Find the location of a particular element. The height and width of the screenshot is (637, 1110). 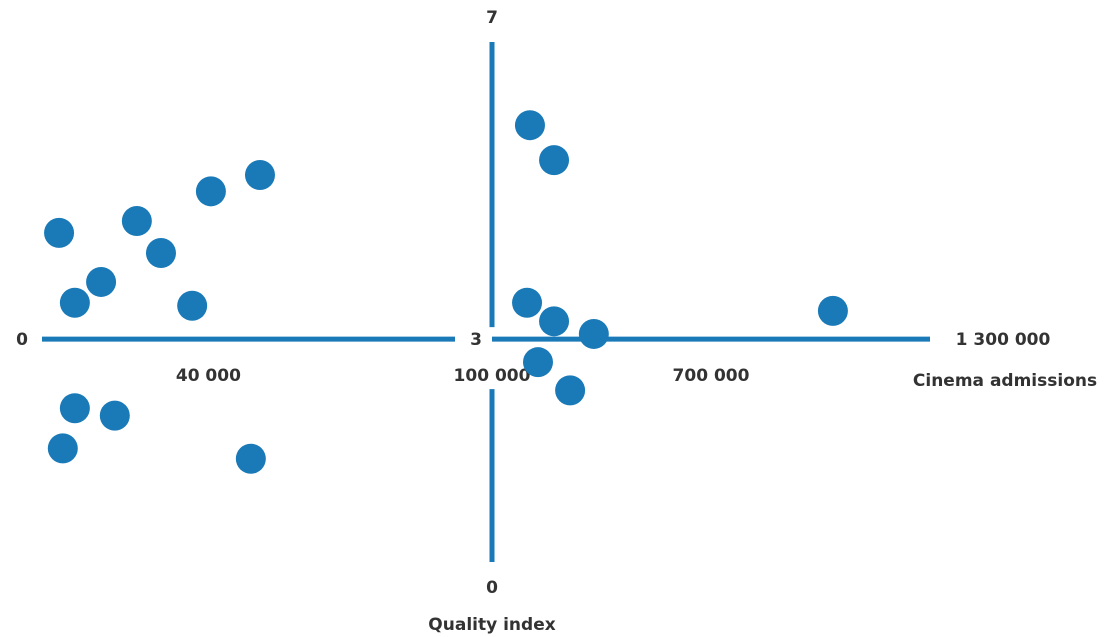

x-tick-label: 1 300 000 is located at coordinates (1003, 340).